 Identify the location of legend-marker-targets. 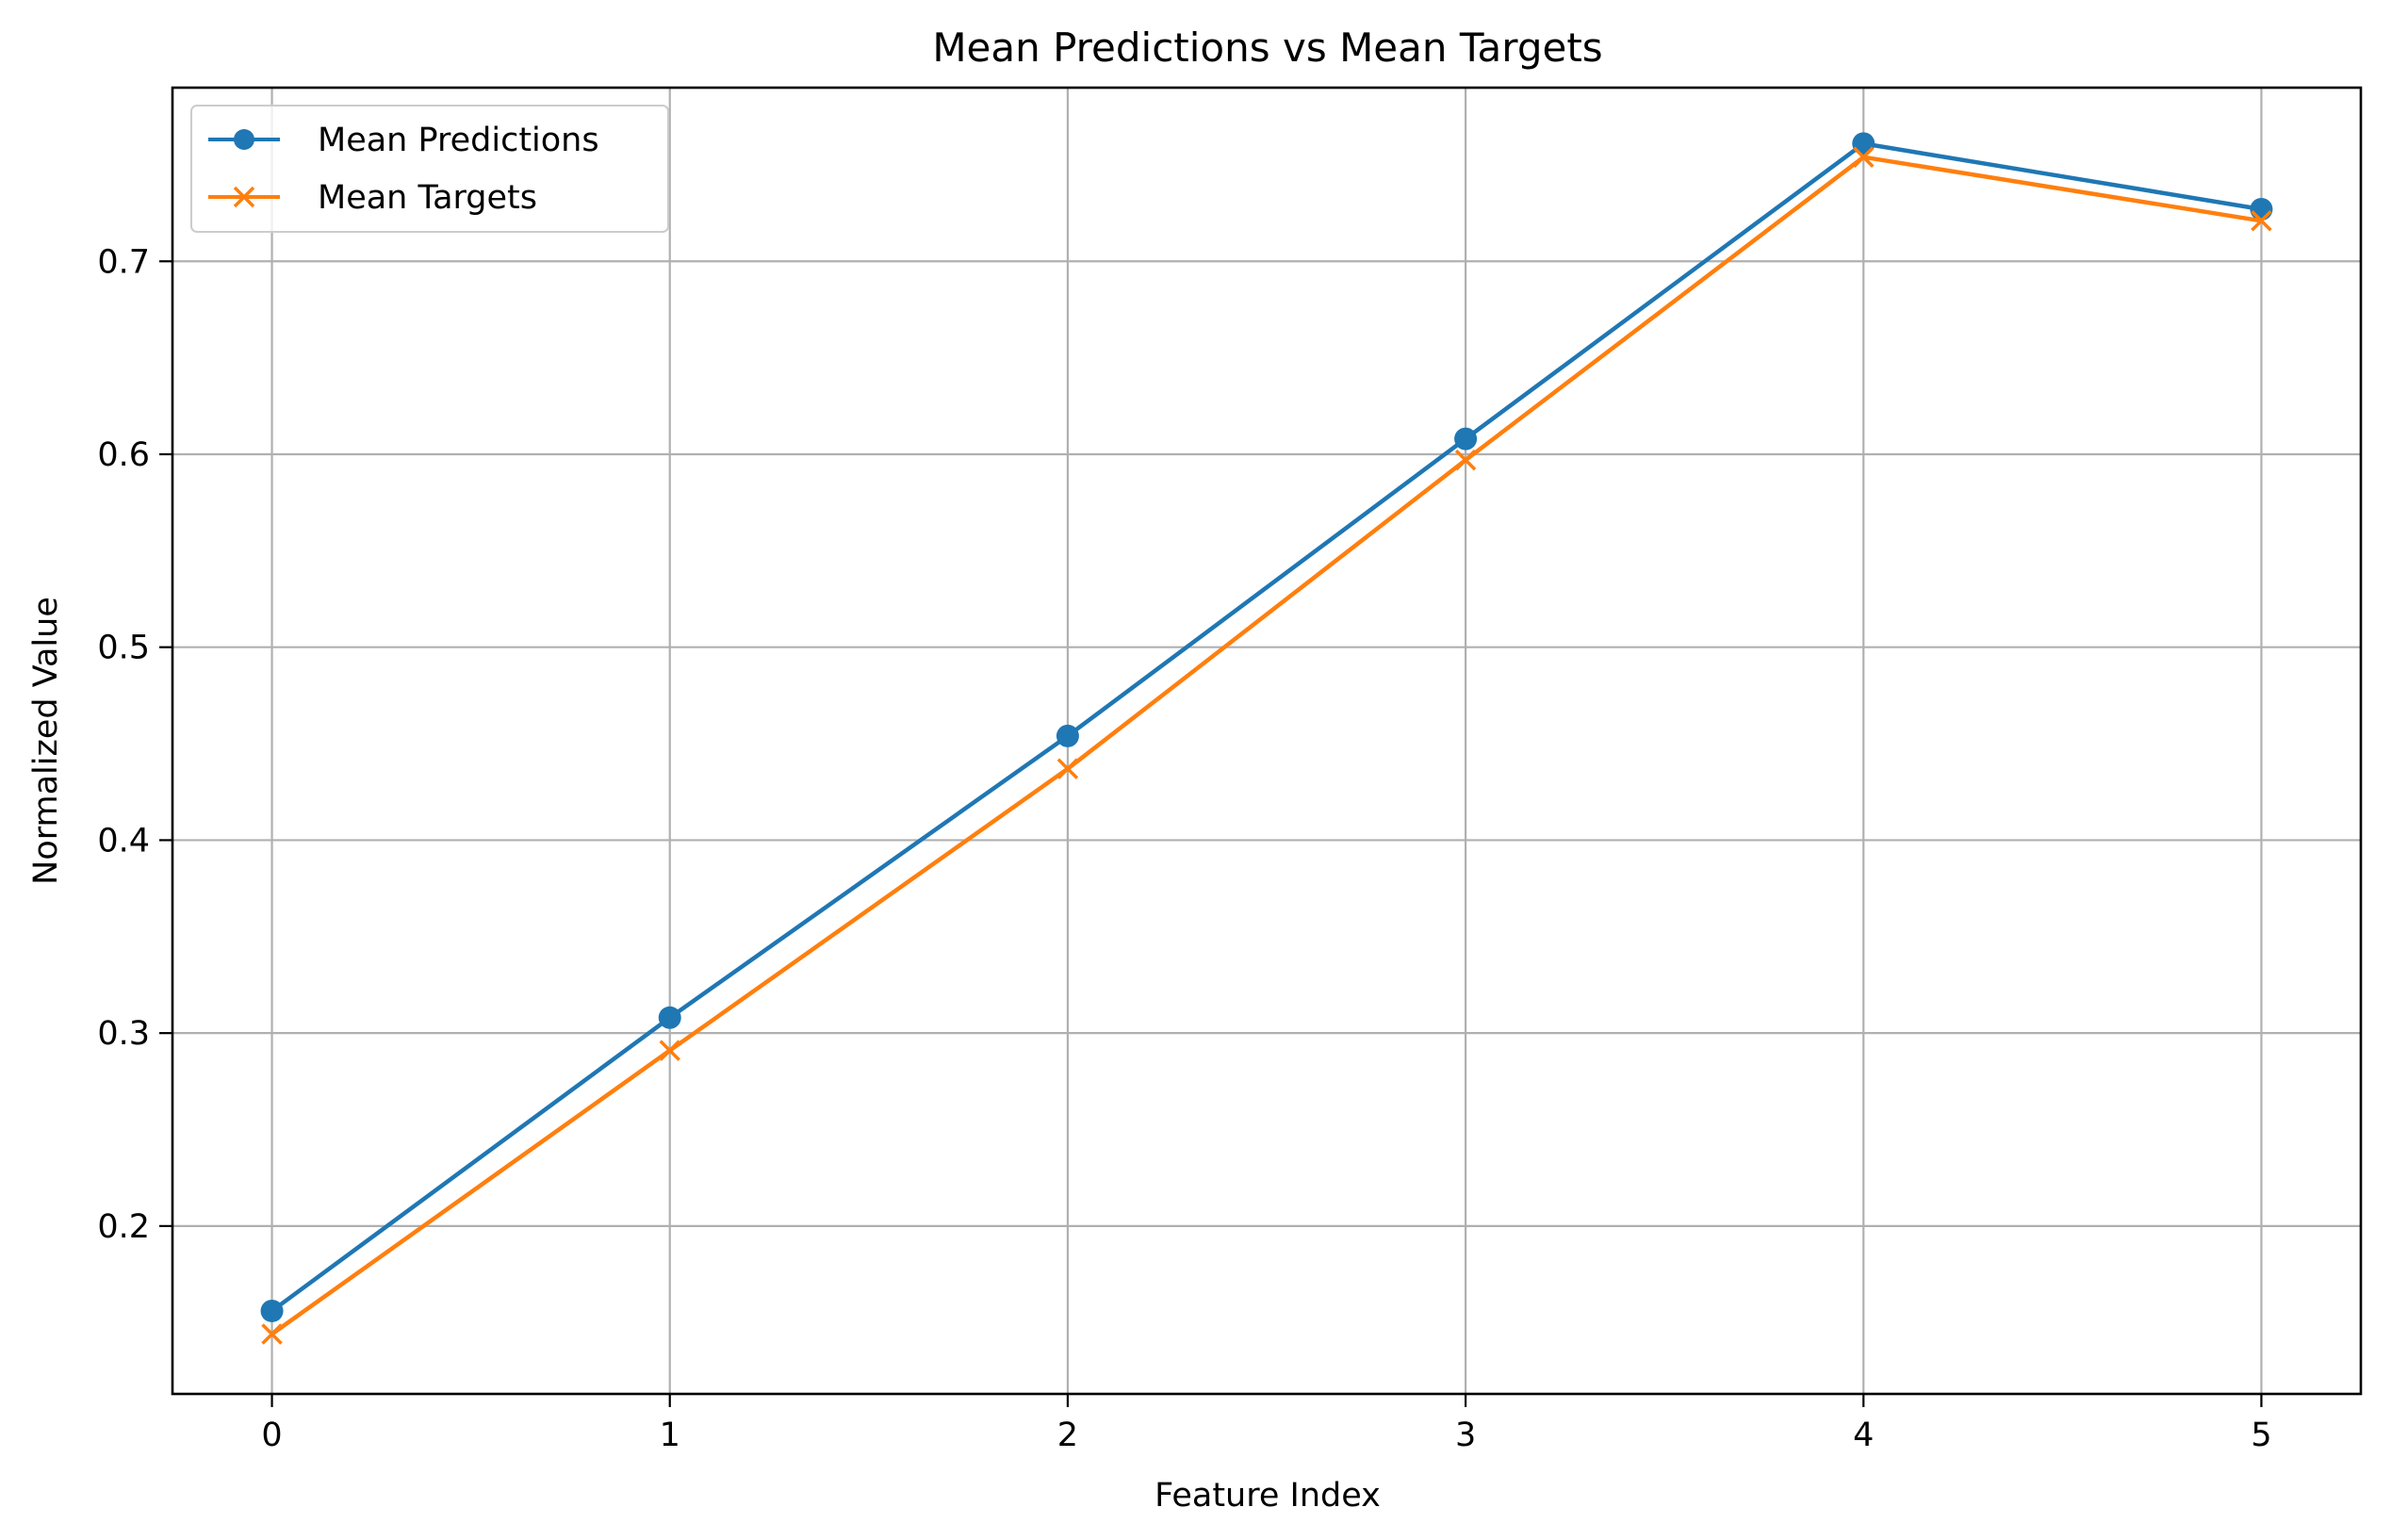
(244, 197).